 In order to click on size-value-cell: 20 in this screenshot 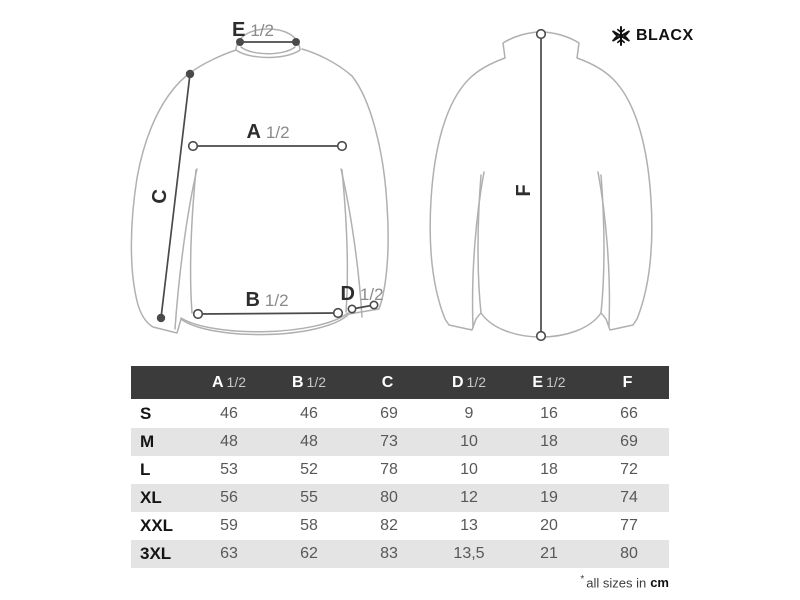, I will do `click(549, 525)`.